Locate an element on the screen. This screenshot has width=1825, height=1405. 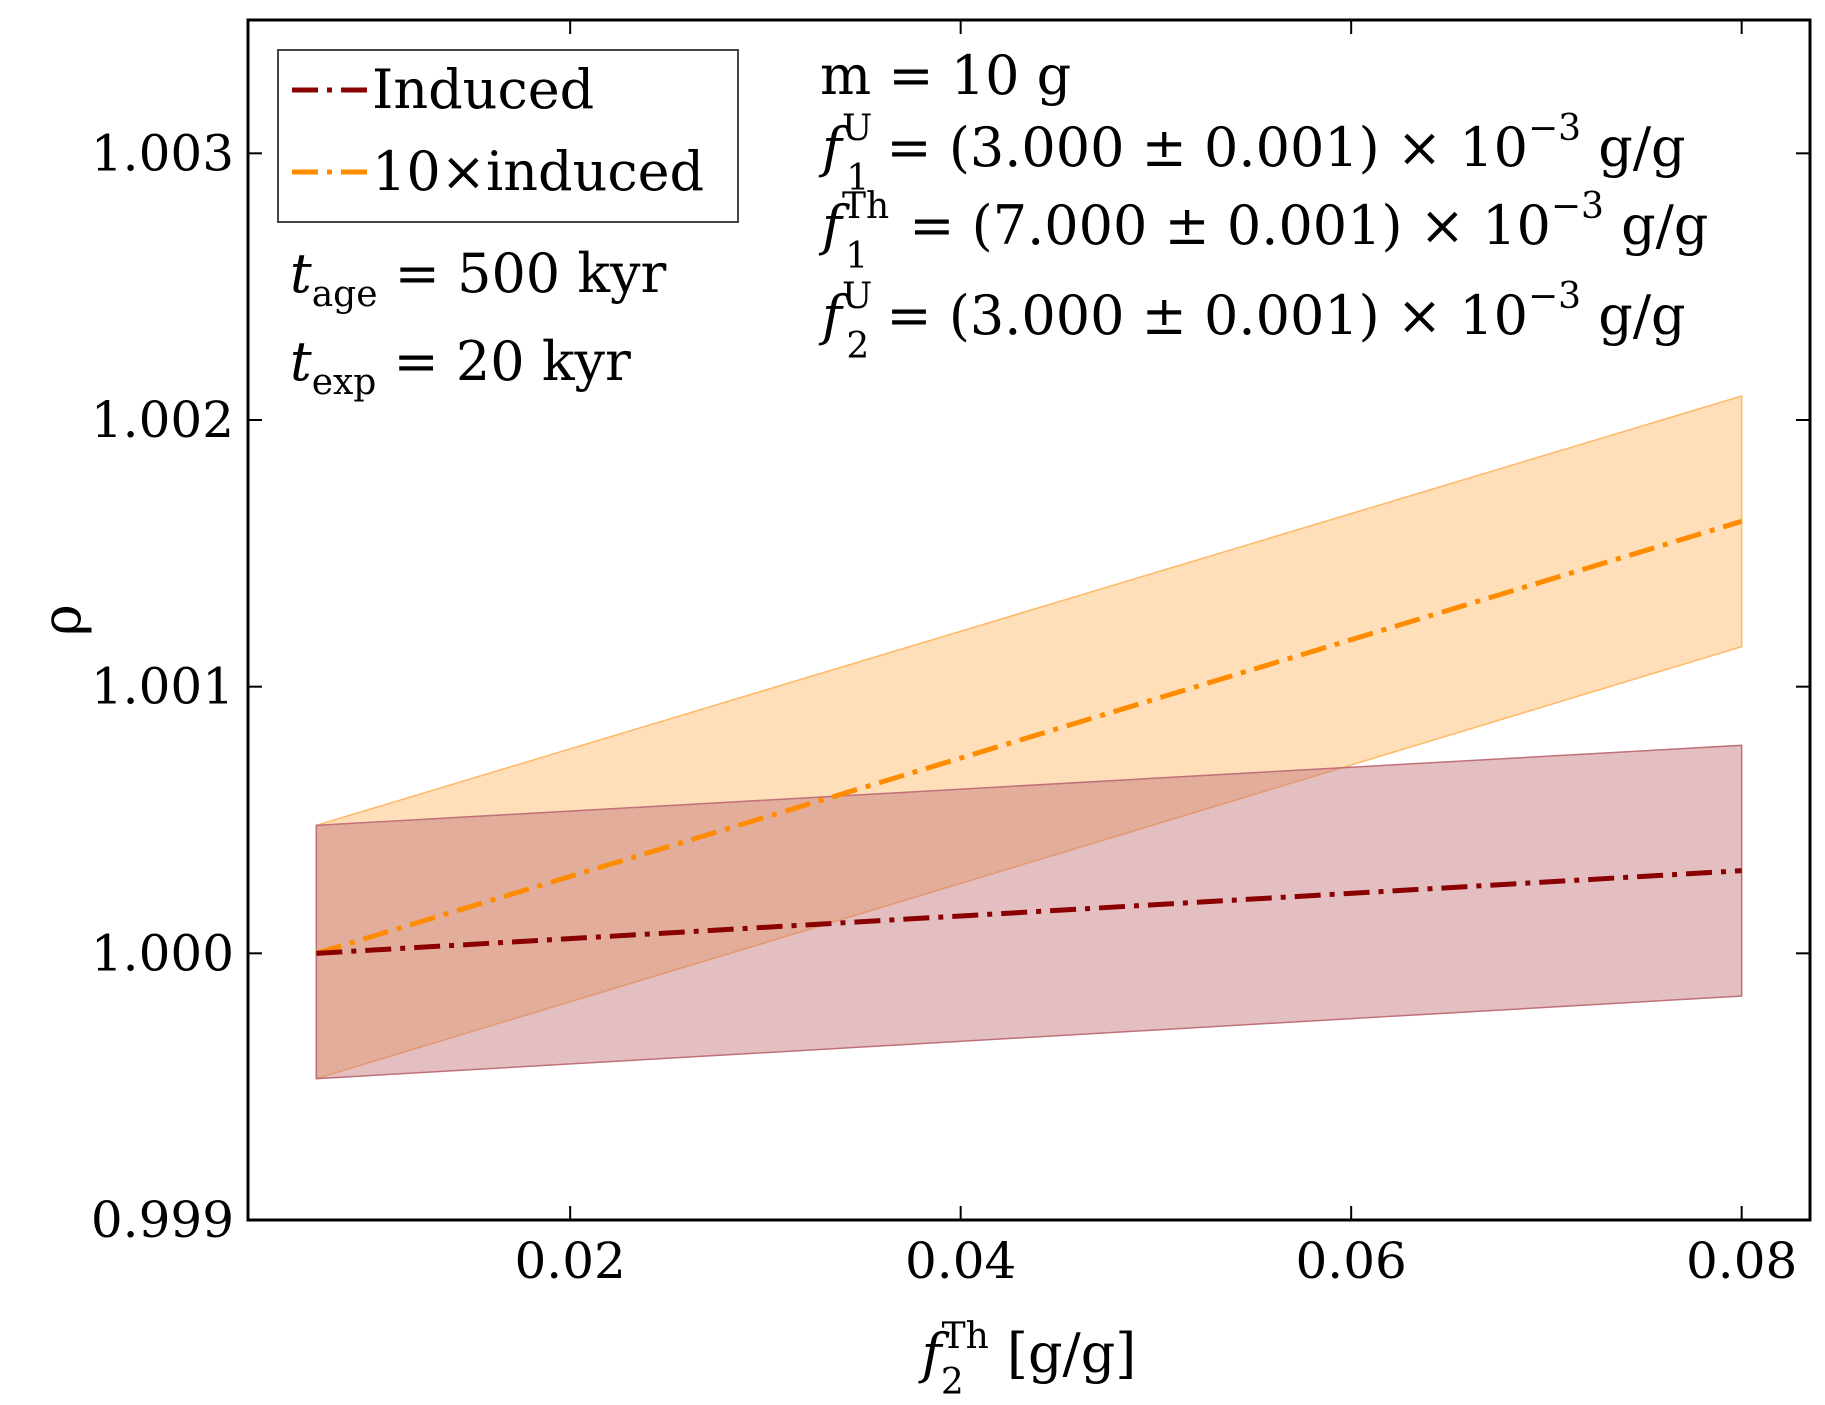
annotation-mass: m = 10 g is located at coordinates (945, 75).